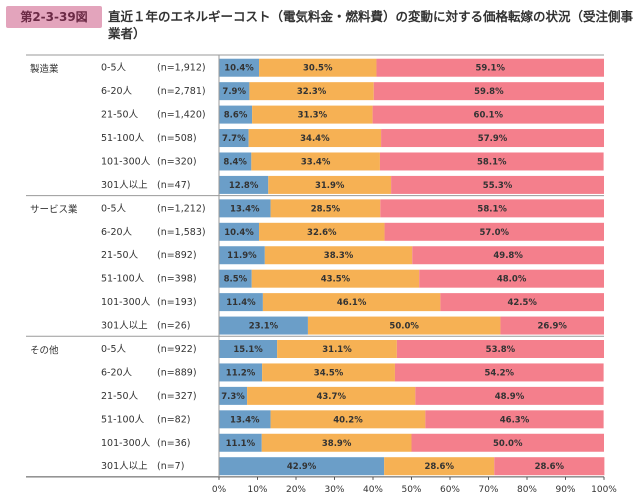 This screenshot has width=640, height=498. I want to click on sample-size-label: (n=320), so click(177, 161).